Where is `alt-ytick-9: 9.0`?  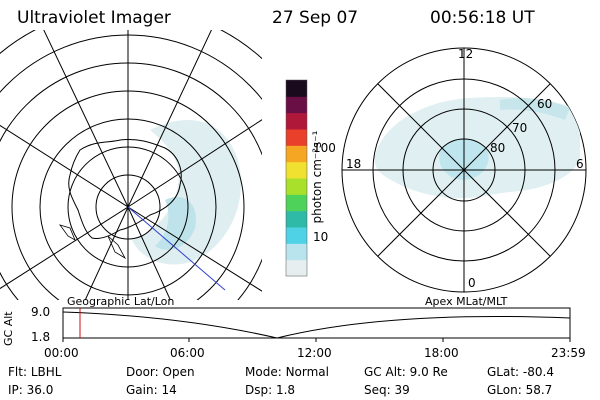
alt-ytick-9: 9.0 is located at coordinates (41, 312).